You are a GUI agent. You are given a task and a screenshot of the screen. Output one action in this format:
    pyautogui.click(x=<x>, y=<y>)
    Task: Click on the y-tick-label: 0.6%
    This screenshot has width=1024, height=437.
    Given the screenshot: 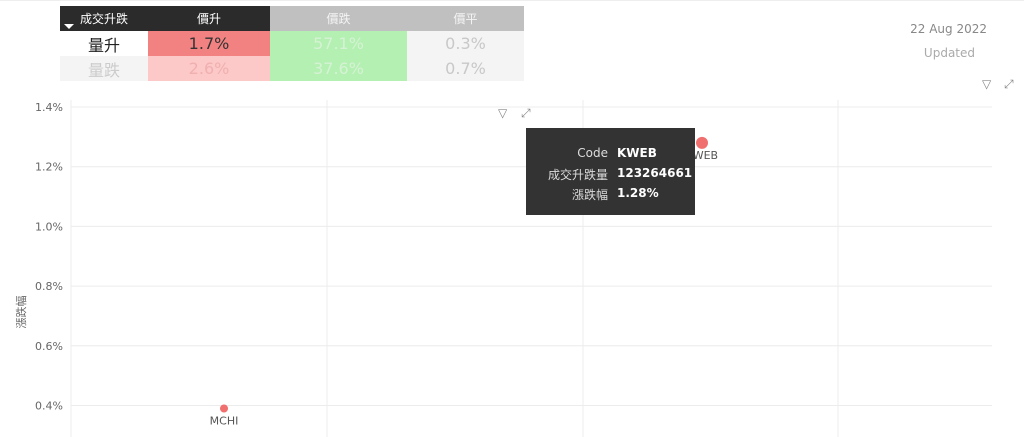 What is the action you would take?
    pyautogui.click(x=49, y=346)
    